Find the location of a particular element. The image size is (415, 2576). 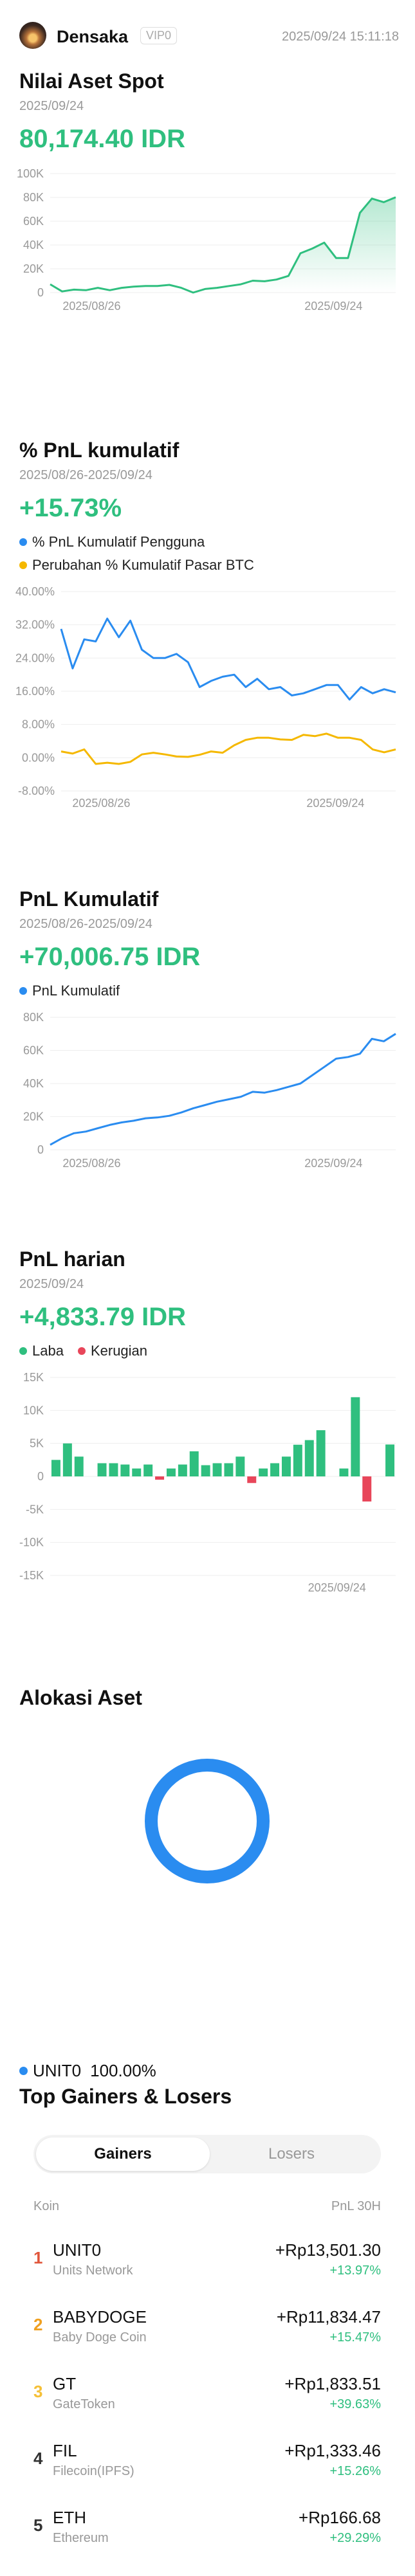

cum-pnl-pct-date: 2025/08/26-2025/09/24 is located at coordinates (86, 475).